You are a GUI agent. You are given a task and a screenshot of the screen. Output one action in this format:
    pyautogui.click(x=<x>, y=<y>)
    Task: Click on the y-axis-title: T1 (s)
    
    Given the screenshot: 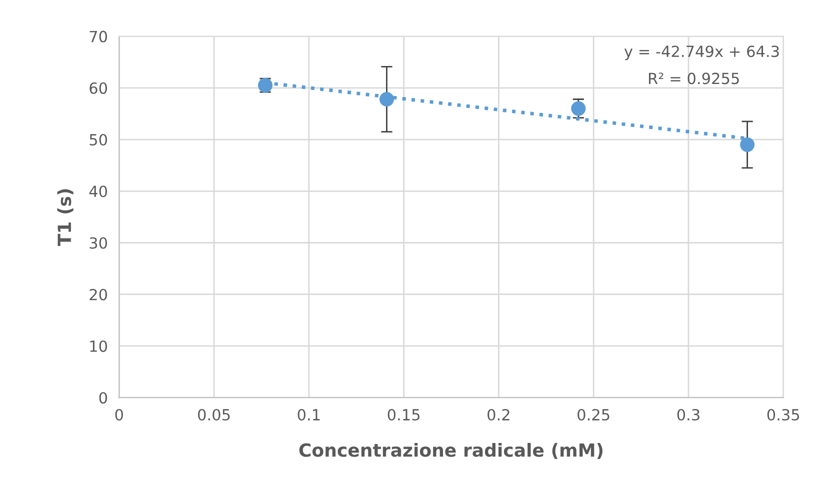 What is the action you would take?
    pyautogui.click(x=65, y=217)
    